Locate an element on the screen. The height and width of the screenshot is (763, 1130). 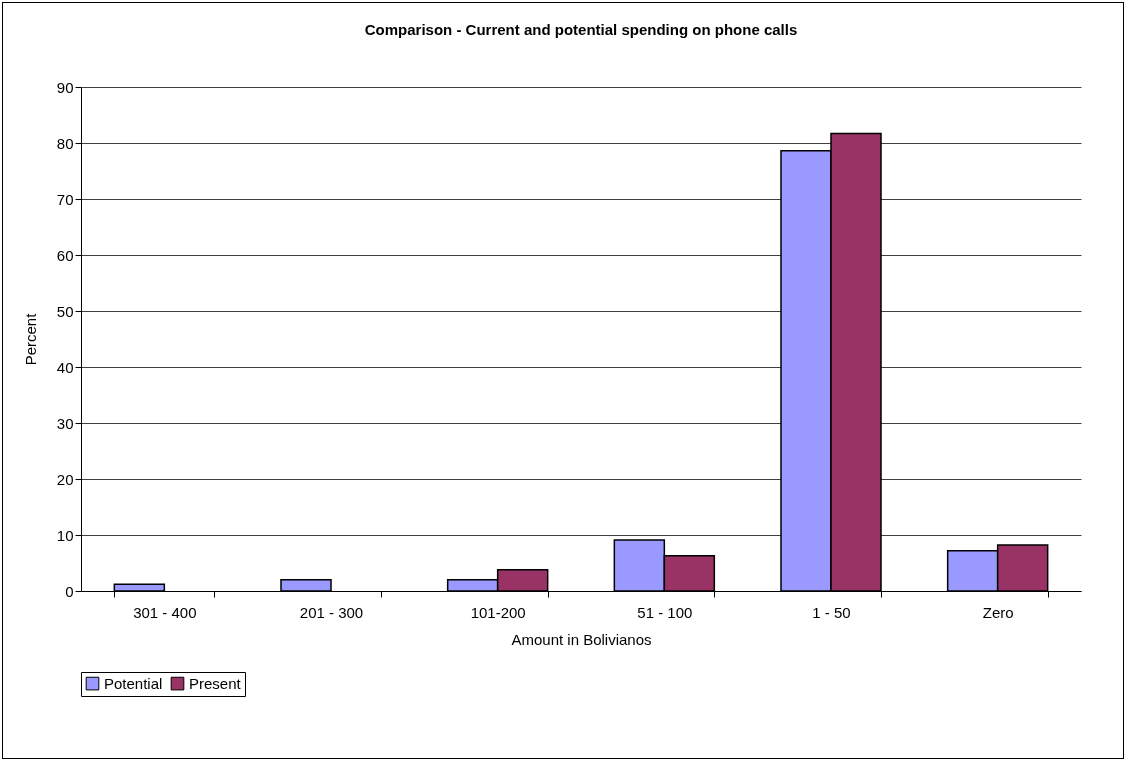
x-tick-label: Zero is located at coordinates (998, 612).